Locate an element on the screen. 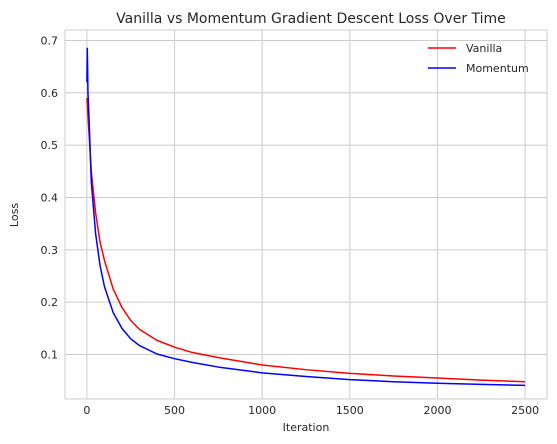 This screenshot has width=557, height=444. x-tick-label: 2500 is located at coordinates (525, 410).